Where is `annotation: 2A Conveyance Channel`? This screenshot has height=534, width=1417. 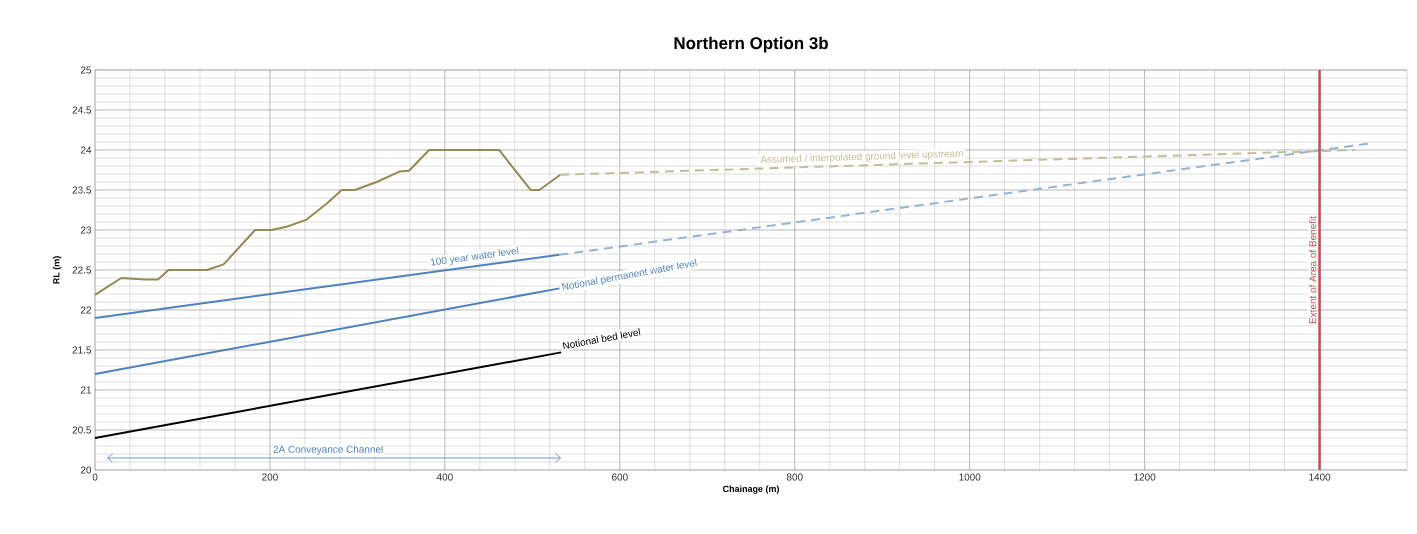 annotation: 2A Conveyance Channel is located at coordinates (328, 450).